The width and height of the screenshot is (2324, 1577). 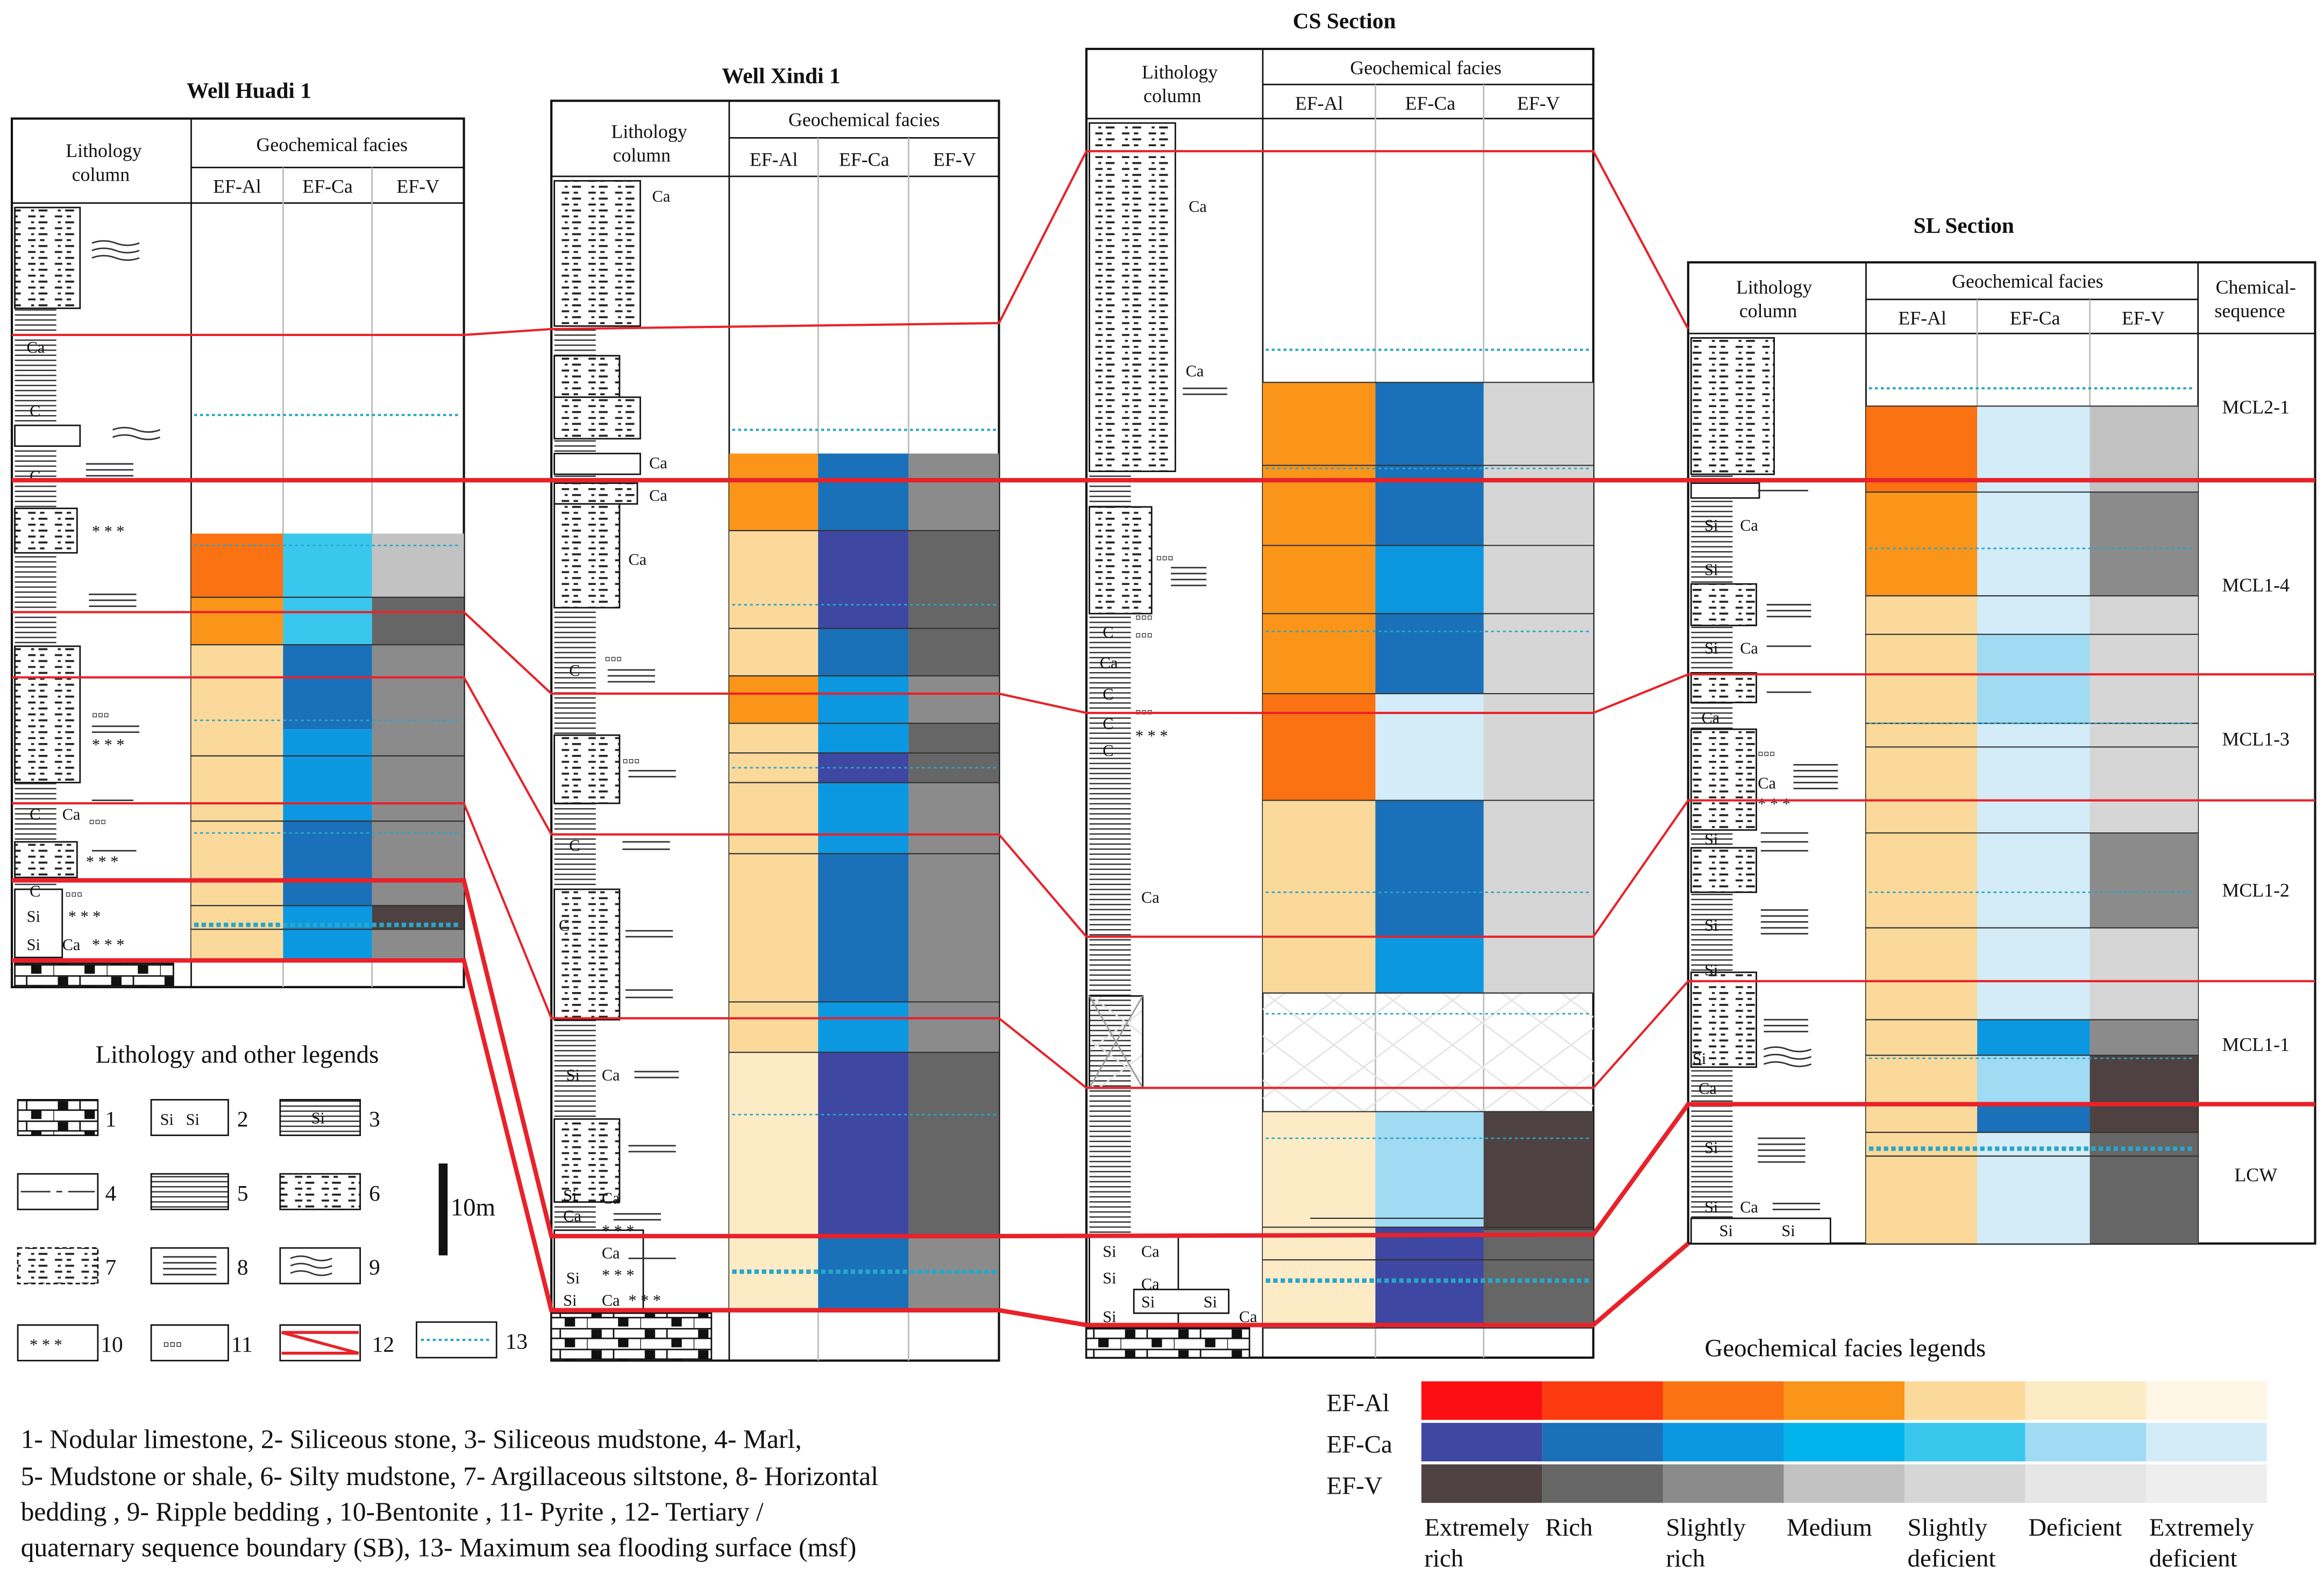 I want to click on xindi-label-ca-1: Ca, so click(x=661, y=196).